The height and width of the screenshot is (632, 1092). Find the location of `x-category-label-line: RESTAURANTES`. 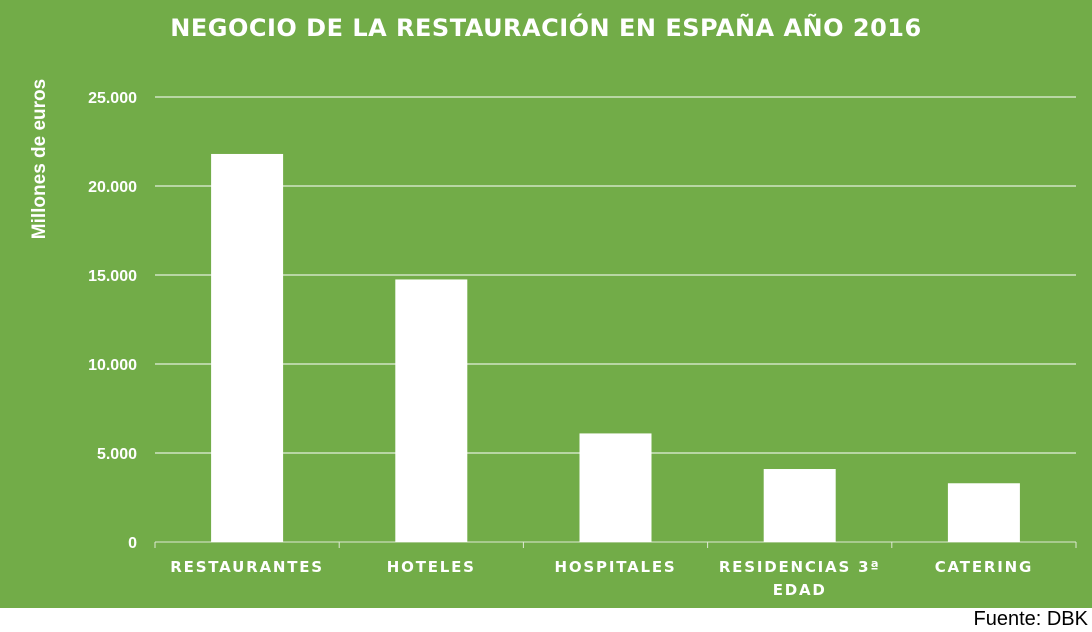

x-category-label-line: RESTAURANTES is located at coordinates (247, 567).